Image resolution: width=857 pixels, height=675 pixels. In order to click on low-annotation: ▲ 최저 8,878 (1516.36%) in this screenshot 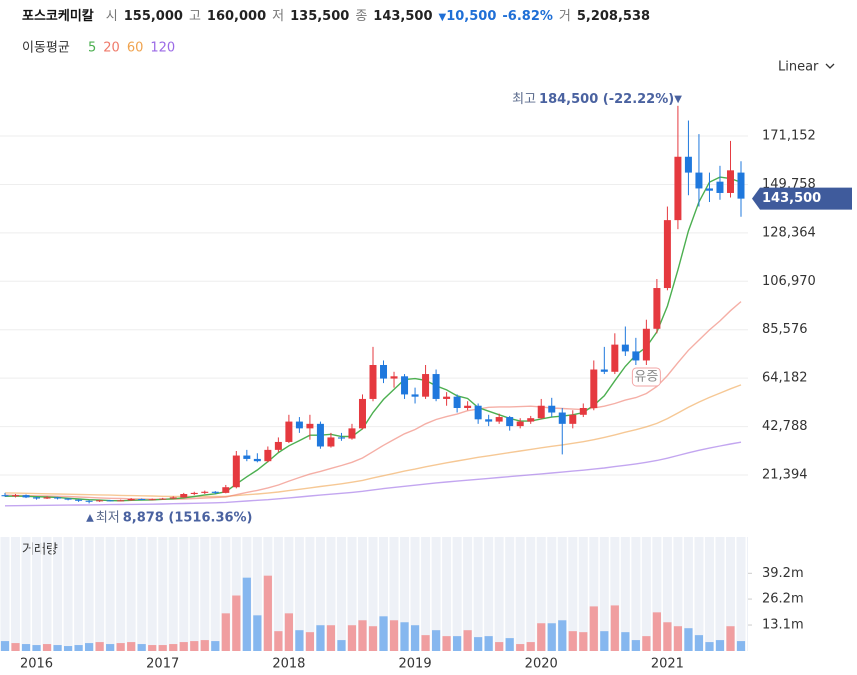, I will do `click(169, 517)`.